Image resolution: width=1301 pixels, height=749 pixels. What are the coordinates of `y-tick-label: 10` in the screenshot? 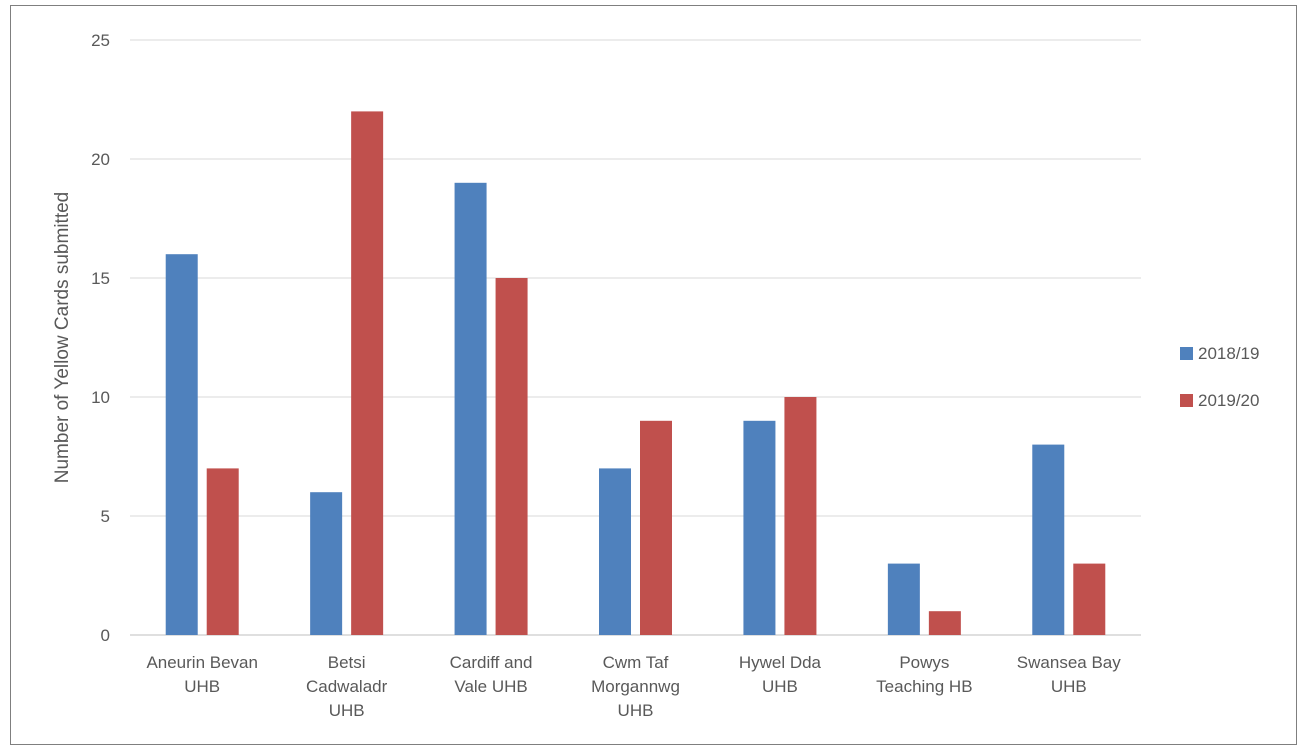 It's located at (100, 397).